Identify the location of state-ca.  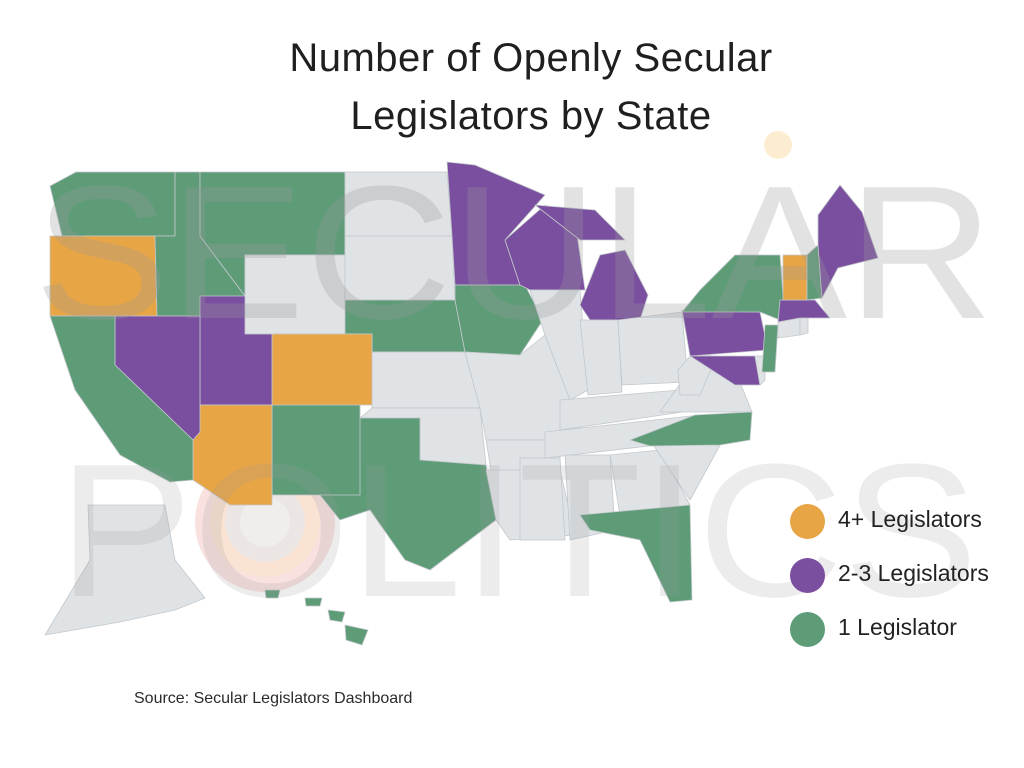
(121, 399).